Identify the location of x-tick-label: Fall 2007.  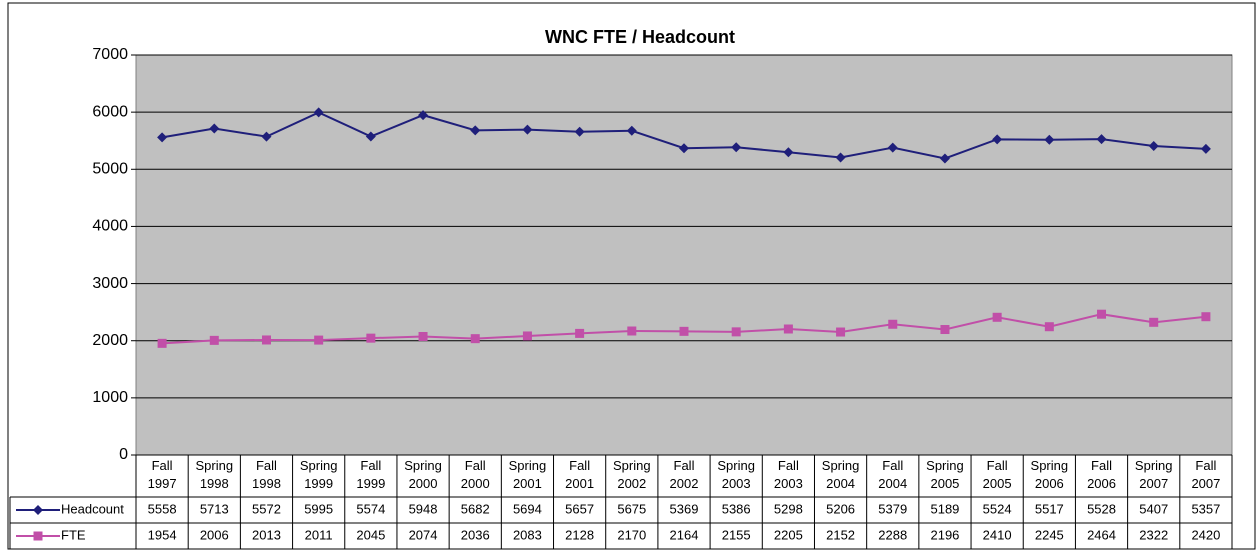
(1205, 474).